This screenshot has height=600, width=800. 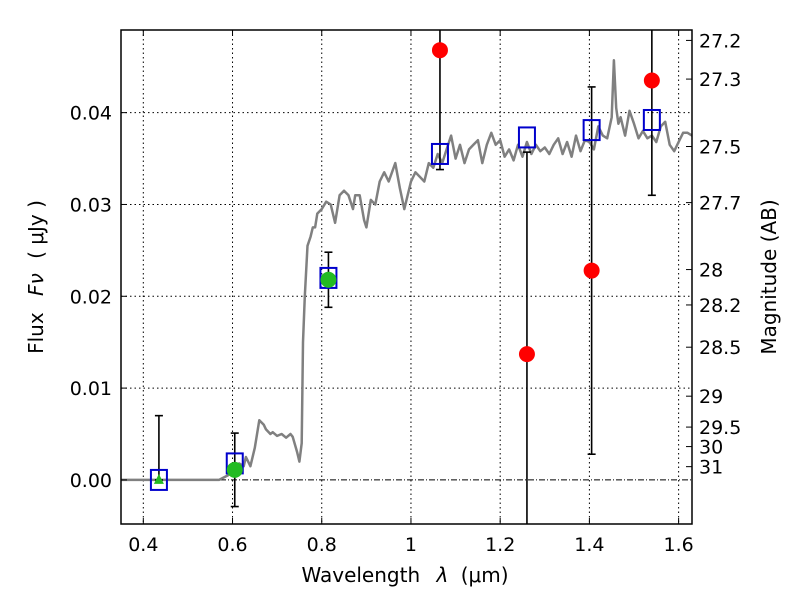 I want to click on upper-limit-marker, so click(x=158, y=478).